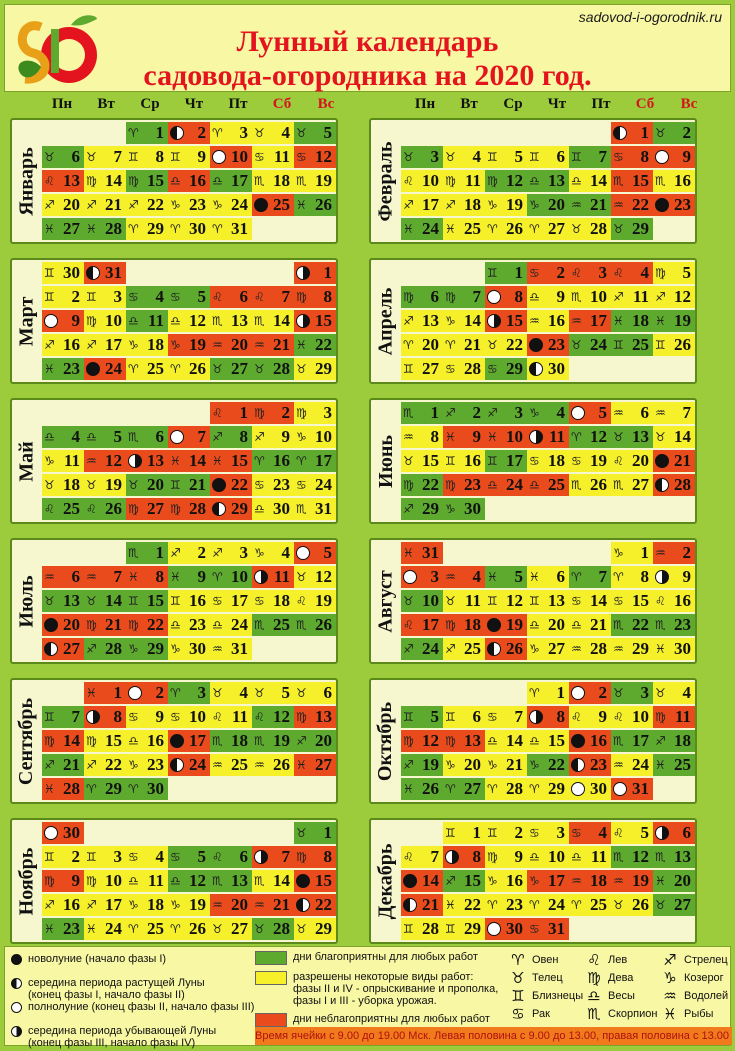 The image size is (735, 1051). Describe the element at coordinates (506, 741) in the screenshot. I see `day-cell: ♎ 14` at that location.